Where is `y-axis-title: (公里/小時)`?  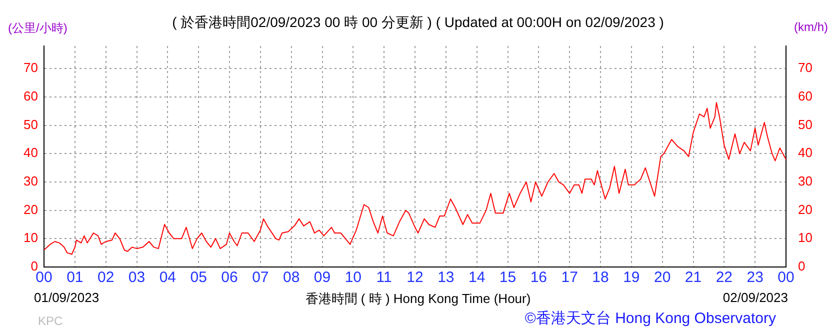 y-axis-title: (公里/小時) is located at coordinates (38, 28).